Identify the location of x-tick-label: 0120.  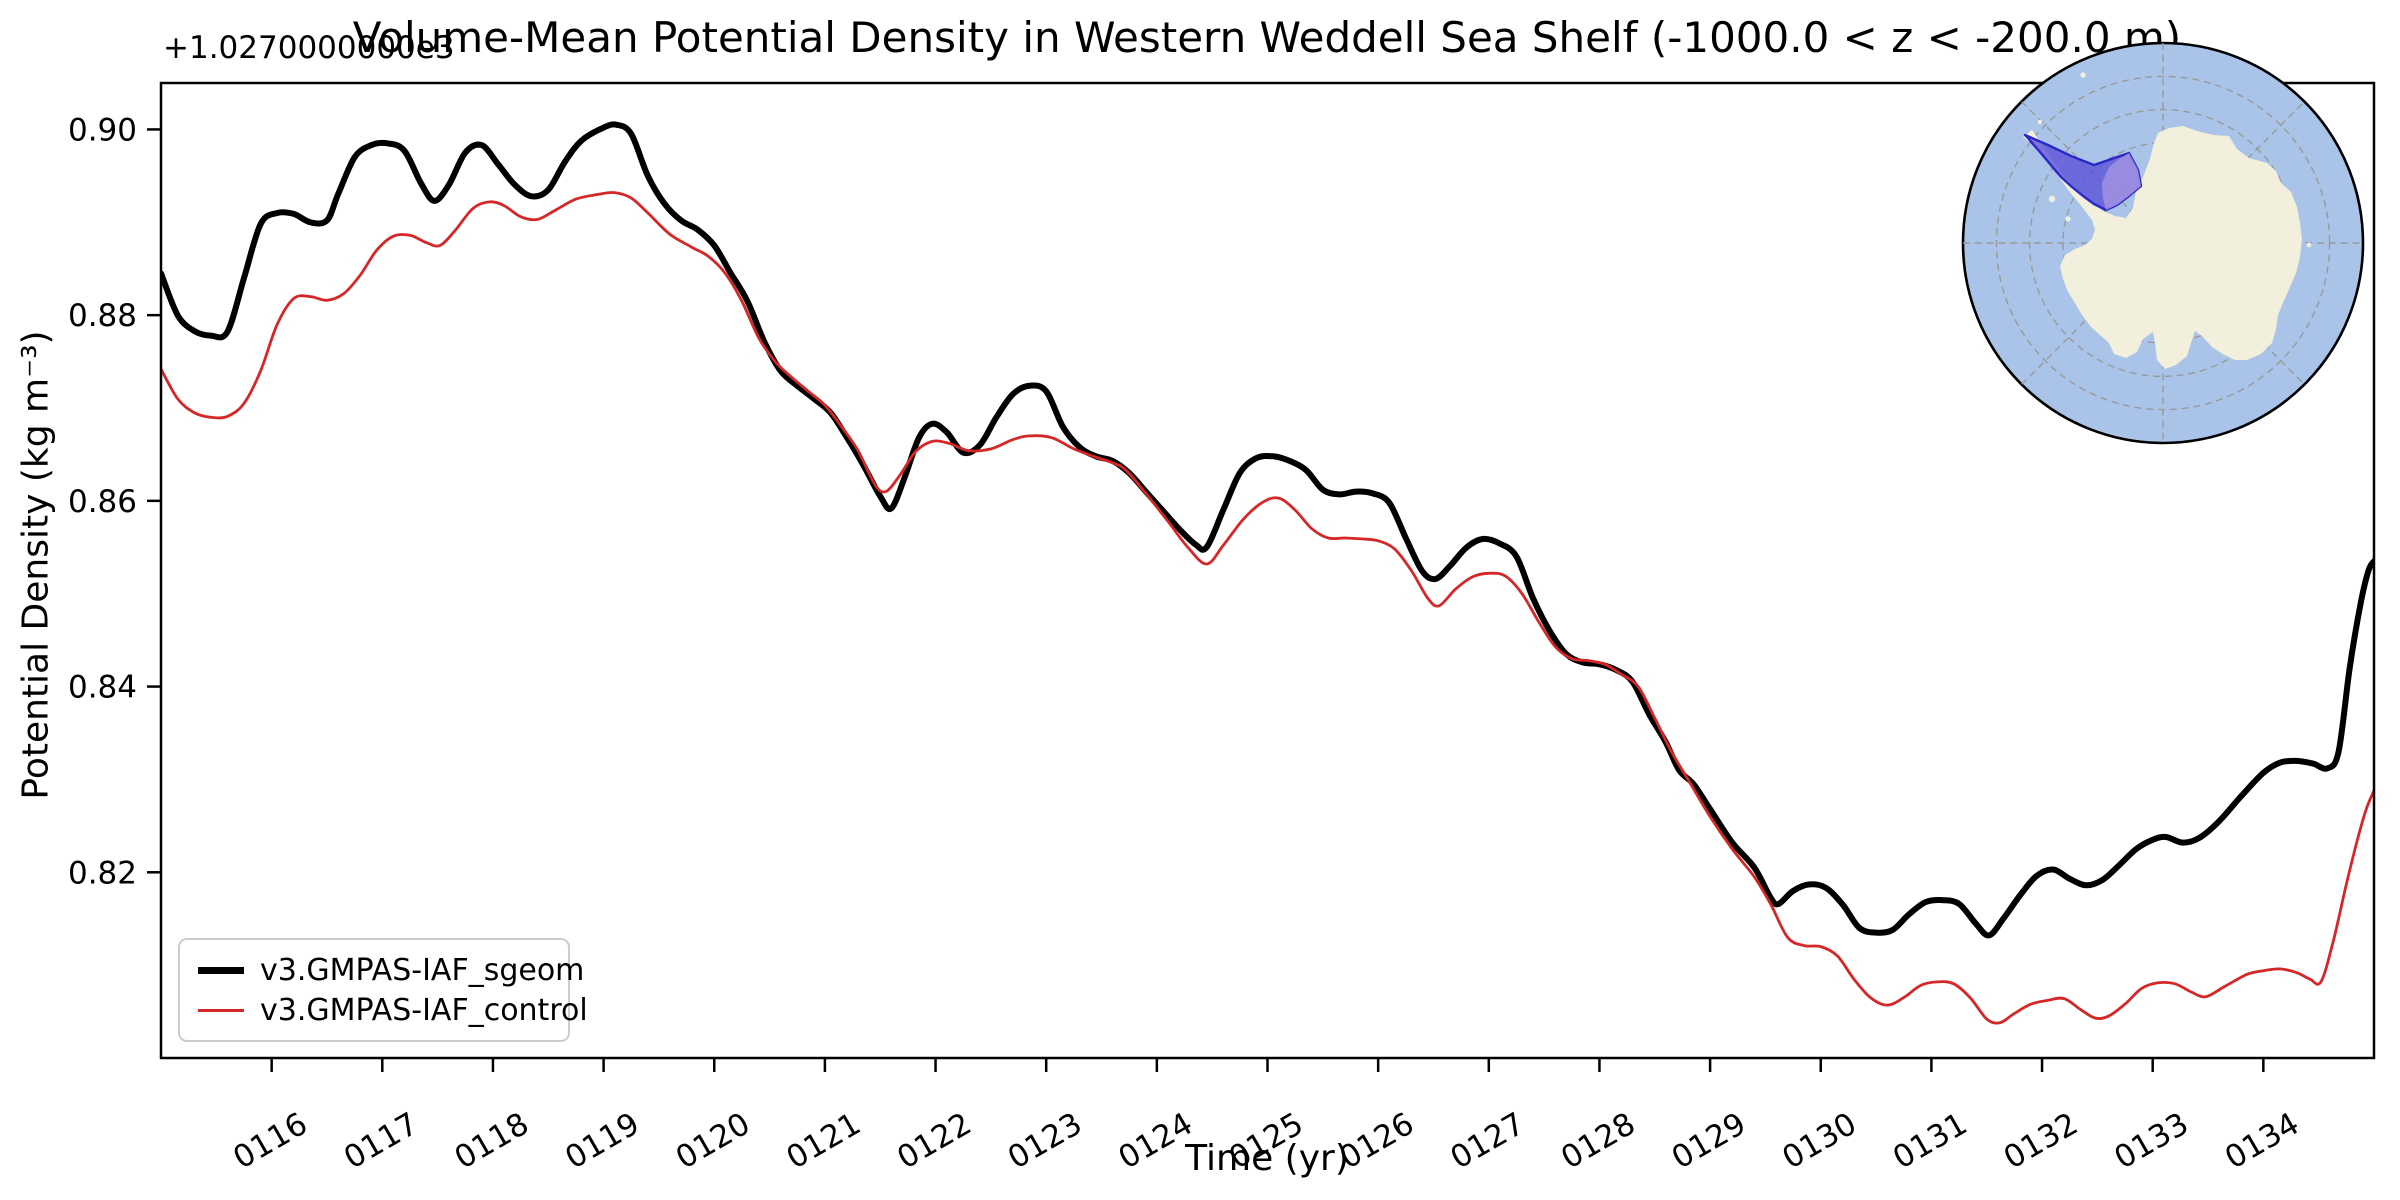
(713, 1141).